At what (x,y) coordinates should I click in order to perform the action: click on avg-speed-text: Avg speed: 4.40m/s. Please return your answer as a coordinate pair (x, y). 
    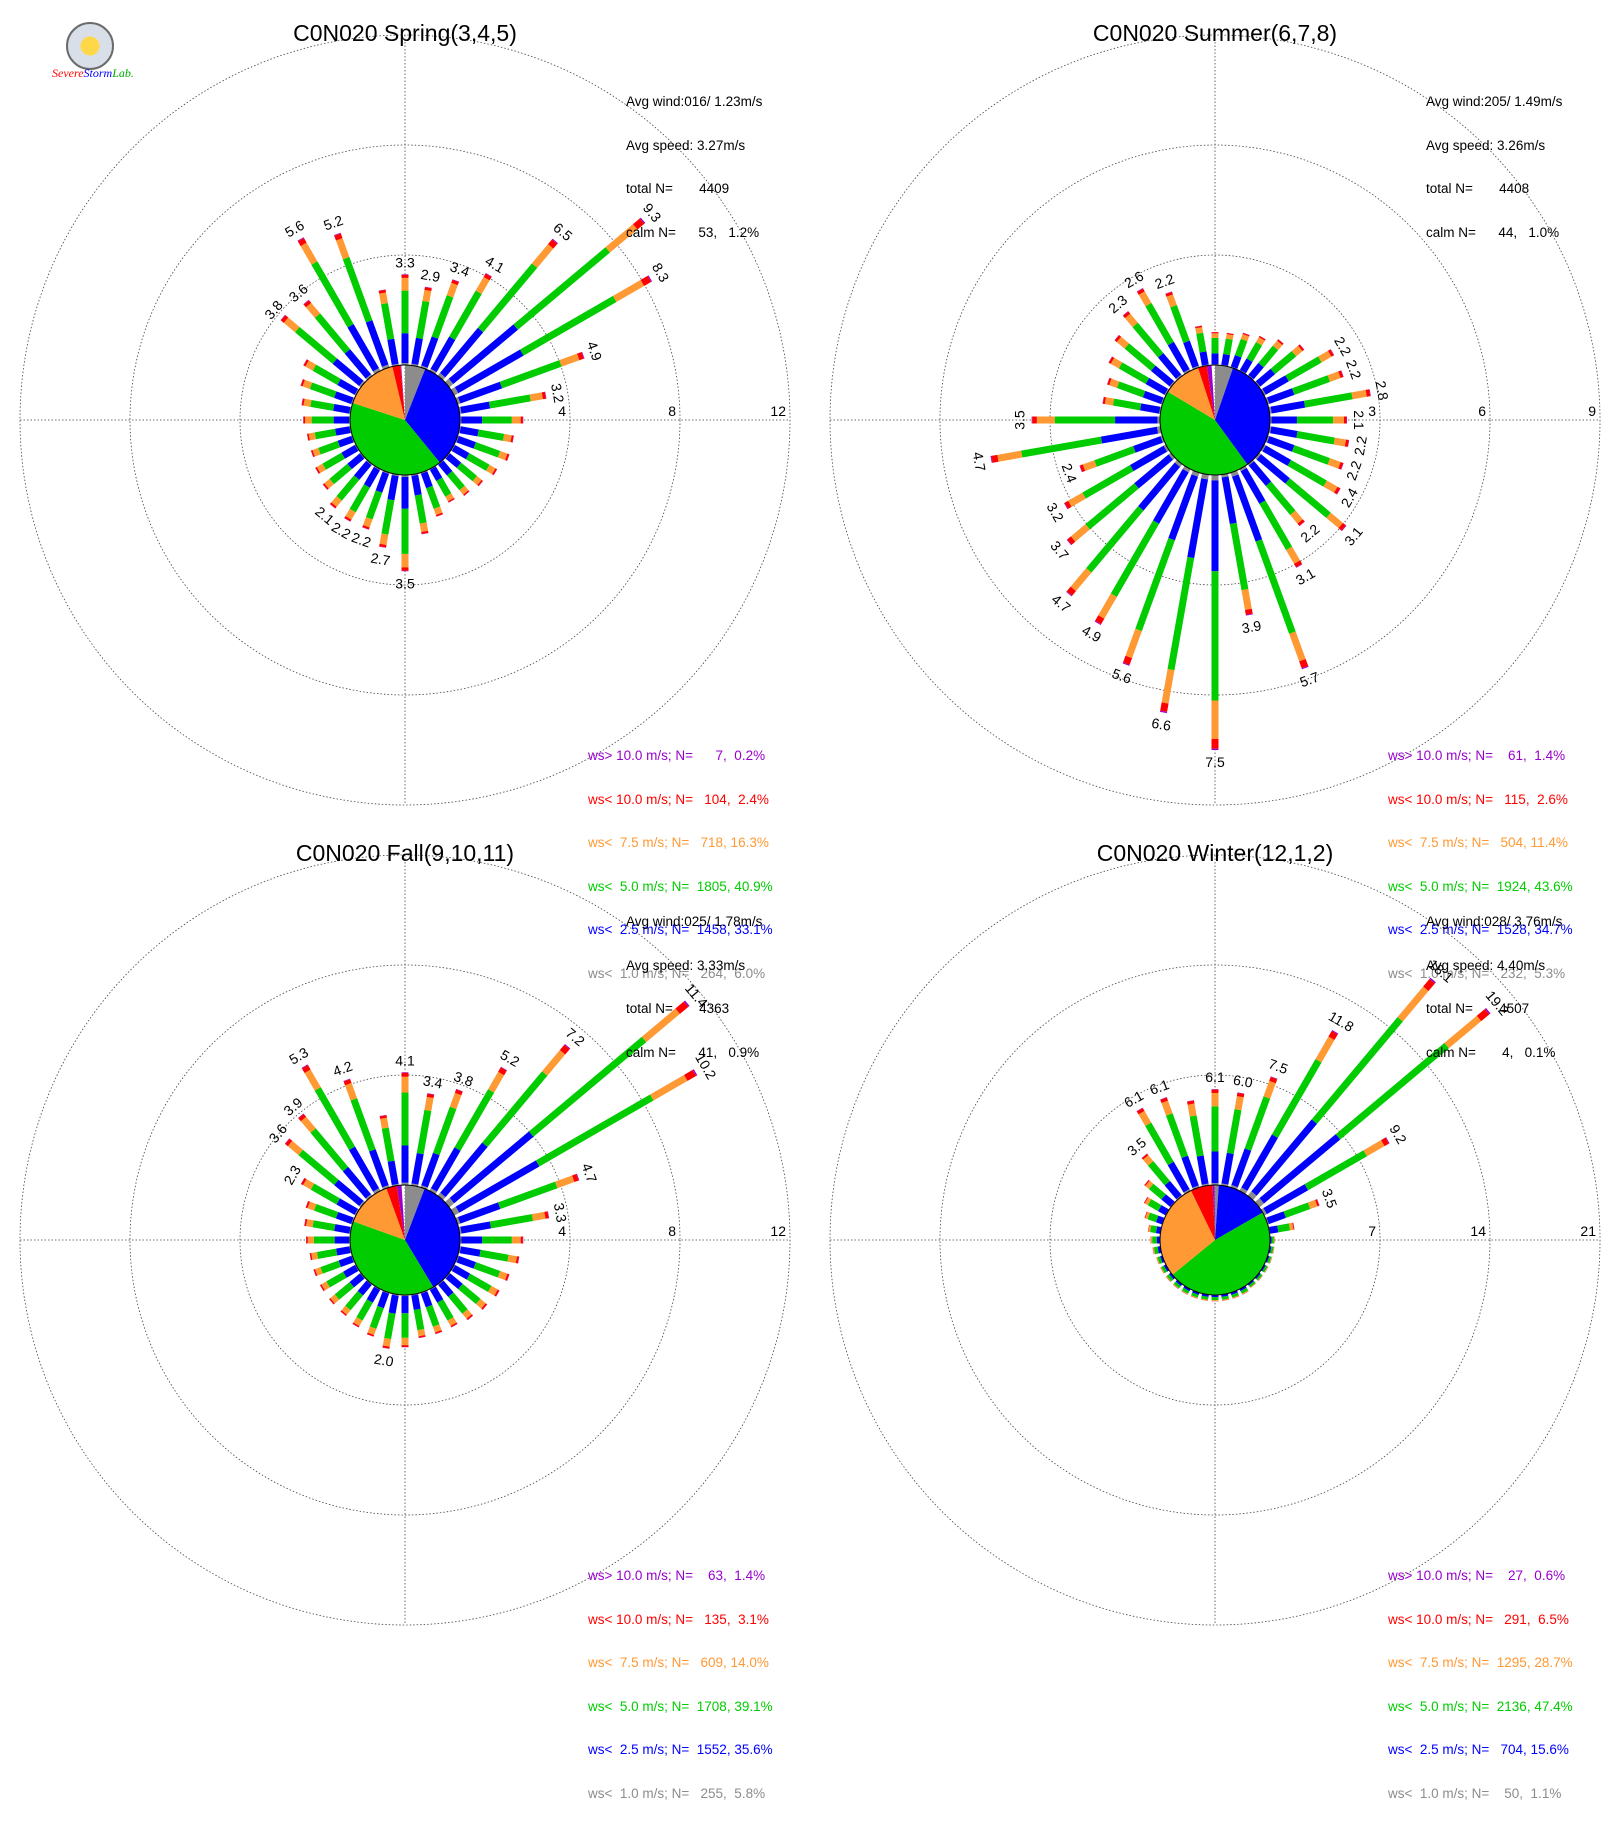
    Looking at the image, I should click on (1494, 966).